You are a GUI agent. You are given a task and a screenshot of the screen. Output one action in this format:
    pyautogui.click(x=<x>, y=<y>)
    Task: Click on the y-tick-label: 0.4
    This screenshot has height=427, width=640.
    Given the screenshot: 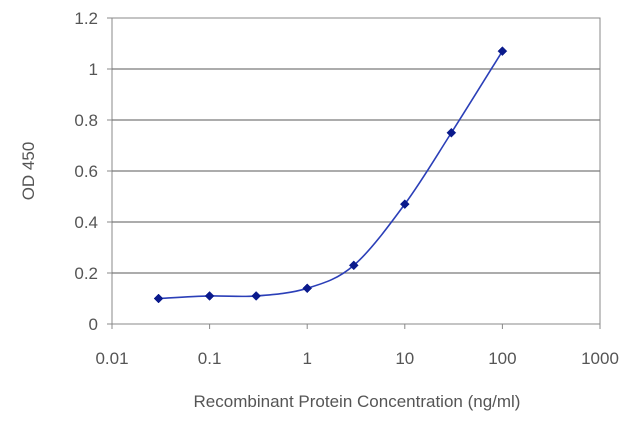 What is the action you would take?
    pyautogui.click(x=86, y=222)
    